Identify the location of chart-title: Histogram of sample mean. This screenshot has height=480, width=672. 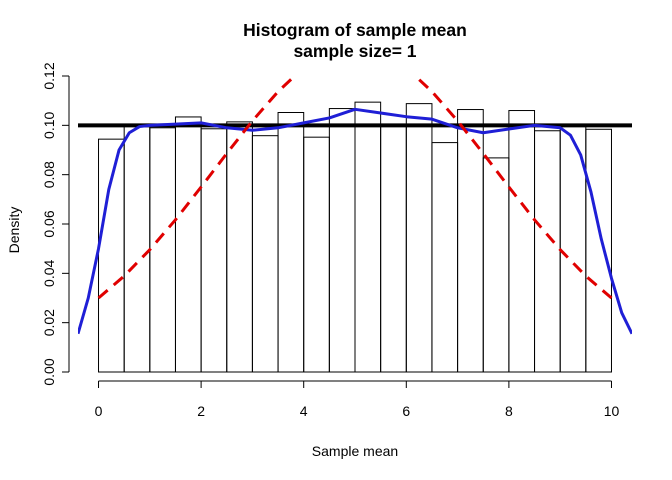
(355, 30).